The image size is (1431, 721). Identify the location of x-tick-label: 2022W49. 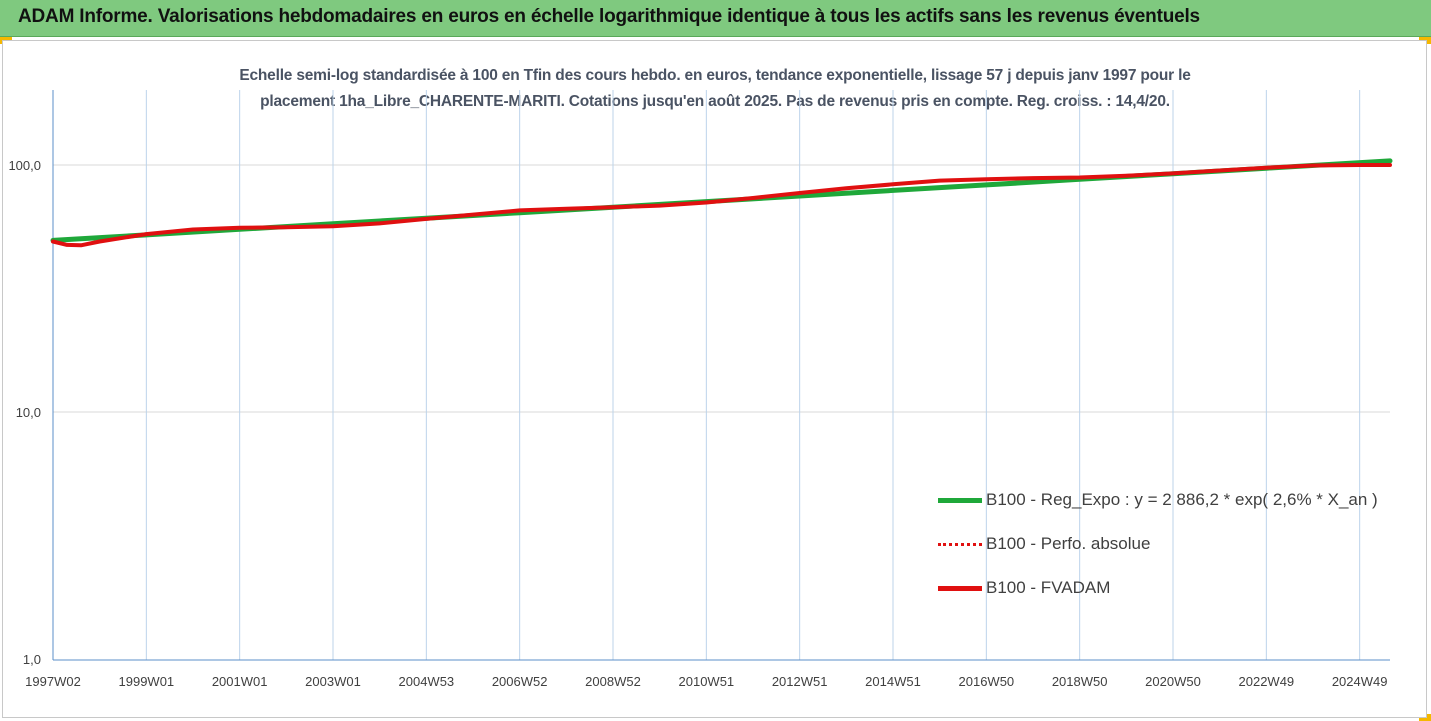
(1267, 681).